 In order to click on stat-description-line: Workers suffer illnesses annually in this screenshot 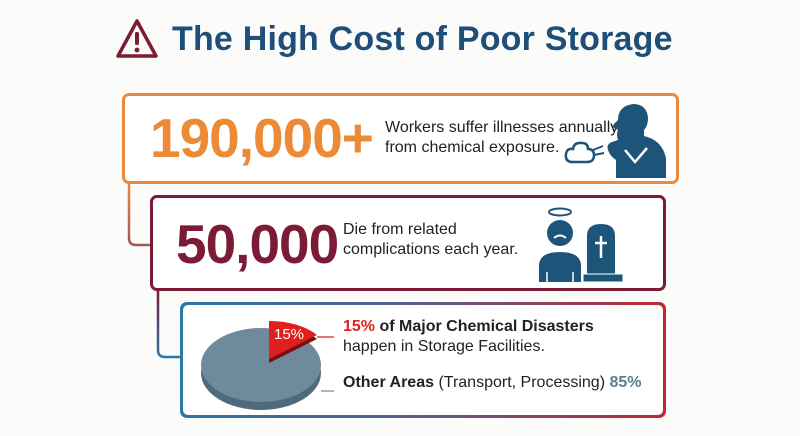, I will do `click(502, 127)`.